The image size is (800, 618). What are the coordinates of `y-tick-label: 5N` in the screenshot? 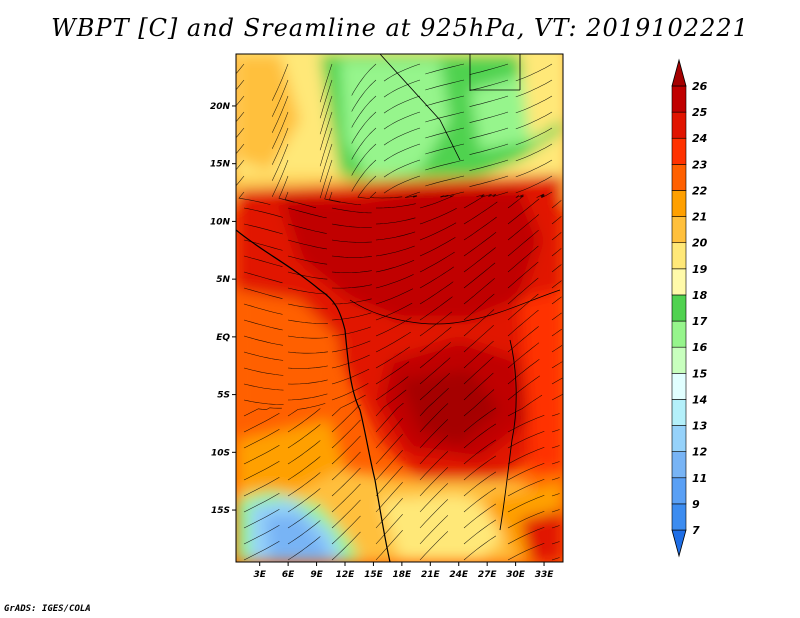 It's located at (223, 280).